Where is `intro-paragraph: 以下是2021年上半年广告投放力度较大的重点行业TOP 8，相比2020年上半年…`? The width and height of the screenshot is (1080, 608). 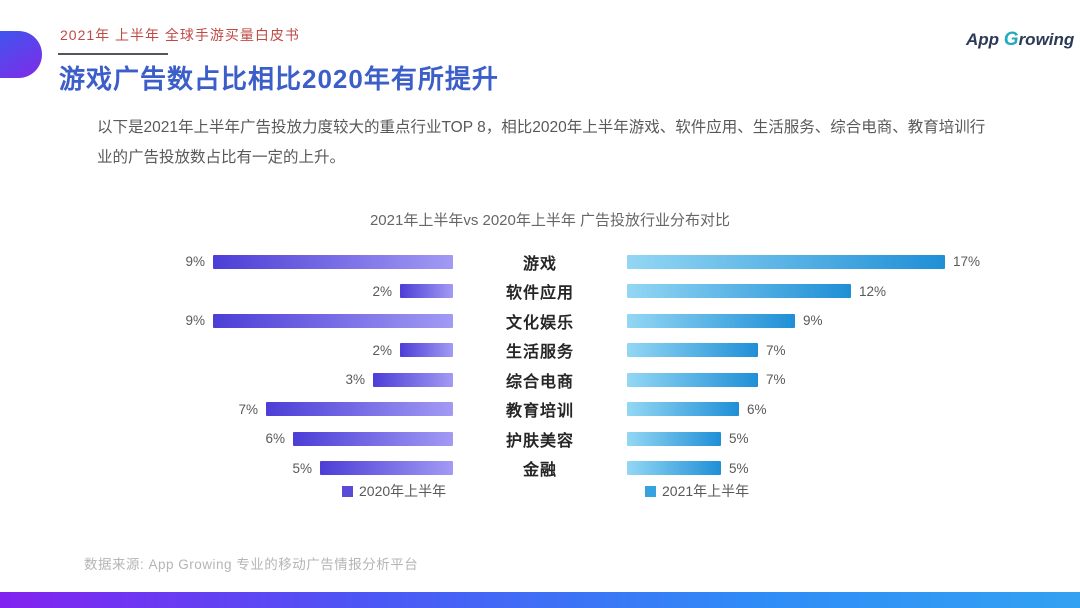 intro-paragraph: 以下是2021年上半年广告投放力度较大的重点行业TOP 8，相比2020年上半年… is located at coordinates (541, 142).